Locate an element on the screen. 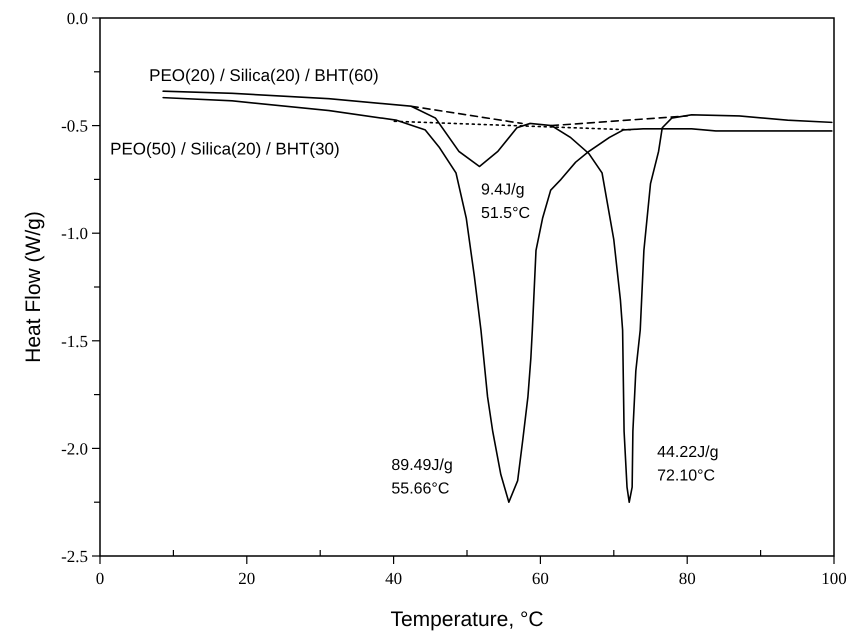  y-axis-title: Heat Flow (W/g) is located at coordinates (33, 287).